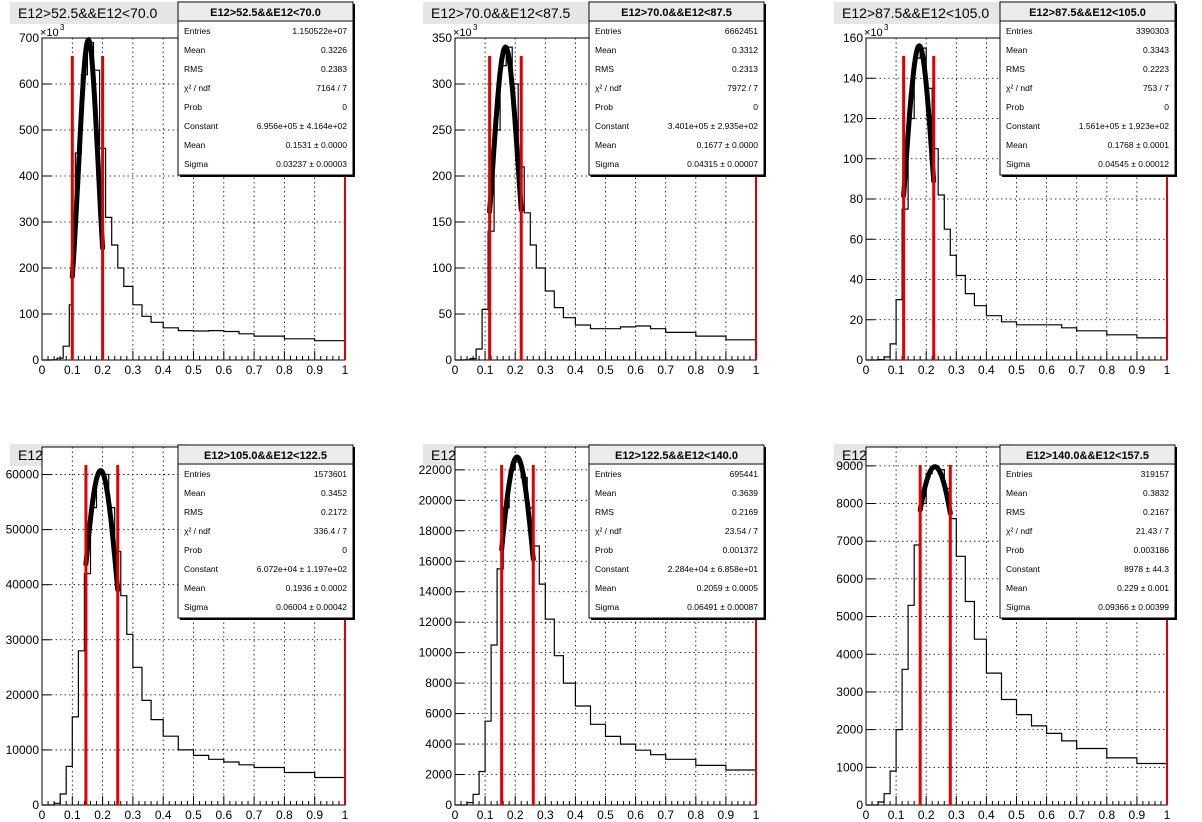 This screenshot has height=822, width=1202. I want to click on x-tick-label: 0, so click(42, 815).